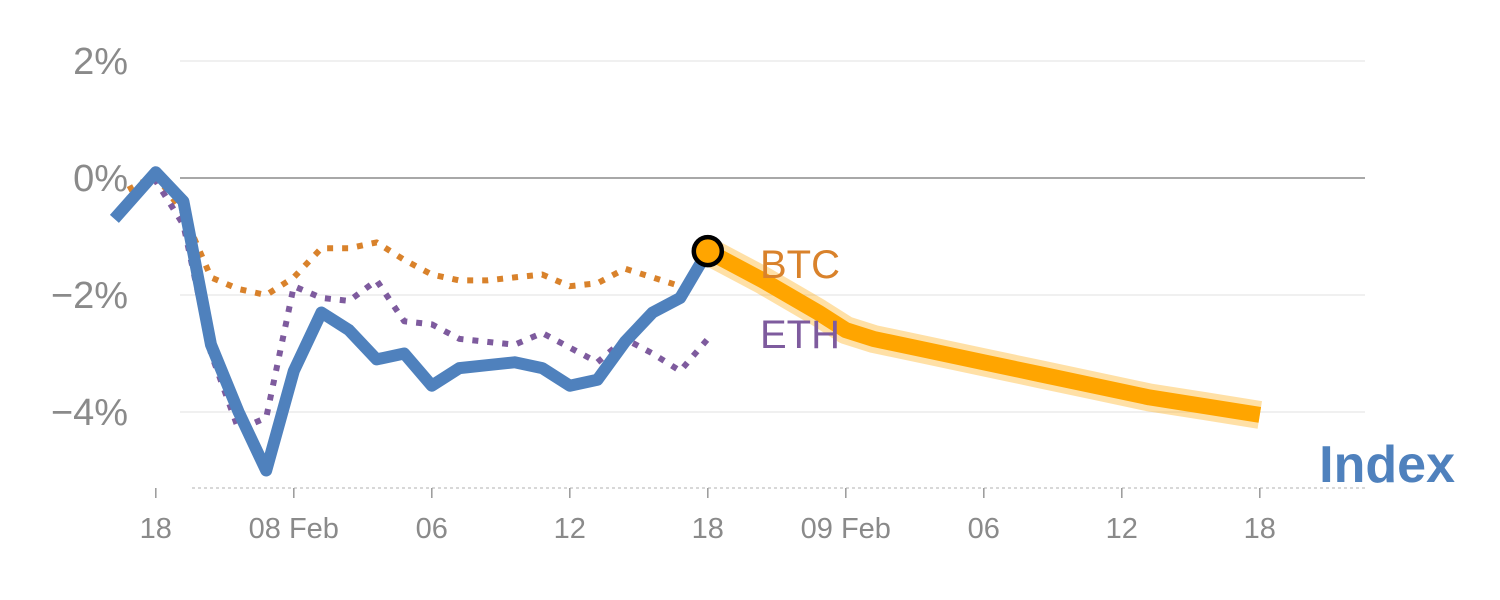 This screenshot has width=1500, height=600. Describe the element at coordinates (100, 179) in the screenshot. I see `y-tick-label: 0%` at that location.